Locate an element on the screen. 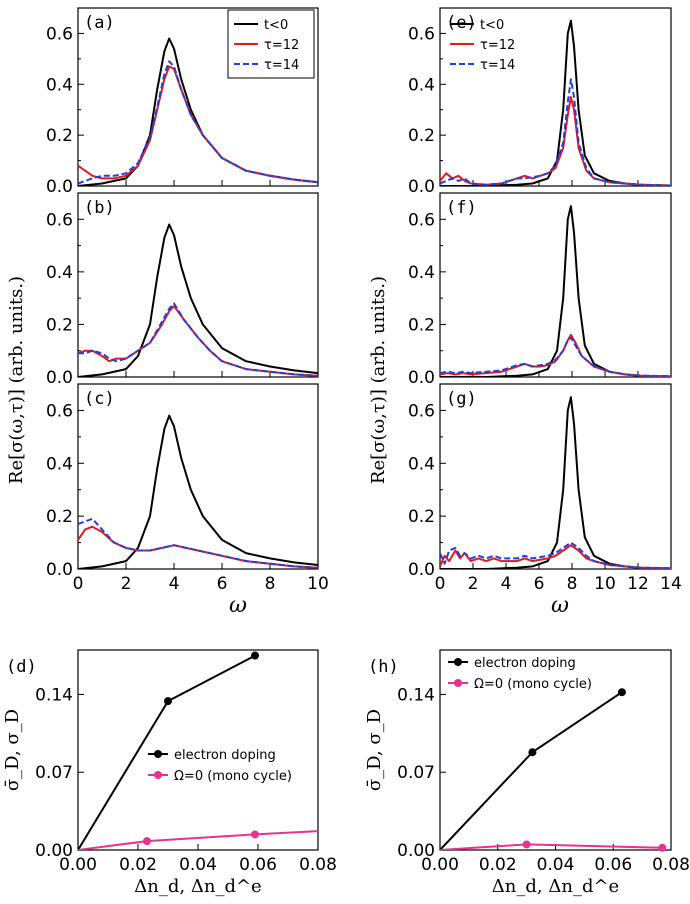  panel-label: (h) is located at coordinates (383, 667).